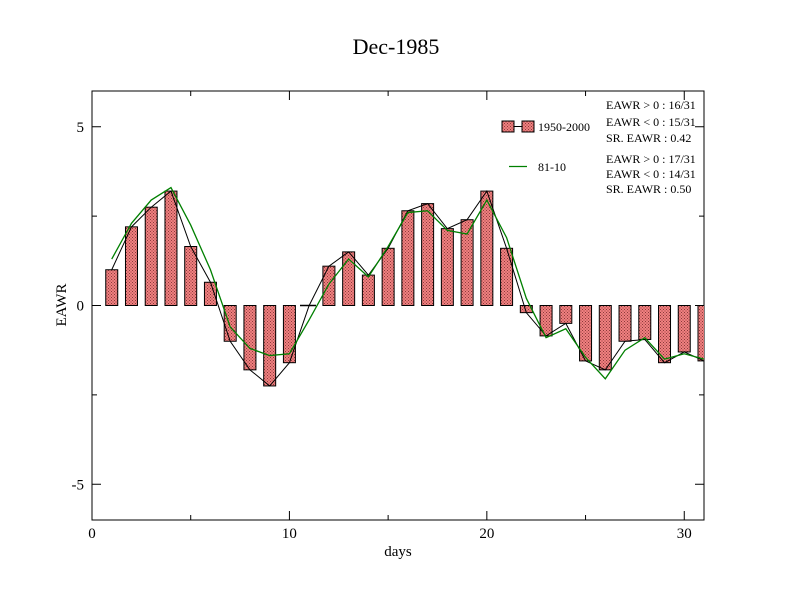 This screenshot has height=612, width=792. I want to click on legend-stat-1950-2000-ratio: SR. EAWR : 0.42, so click(648, 138).